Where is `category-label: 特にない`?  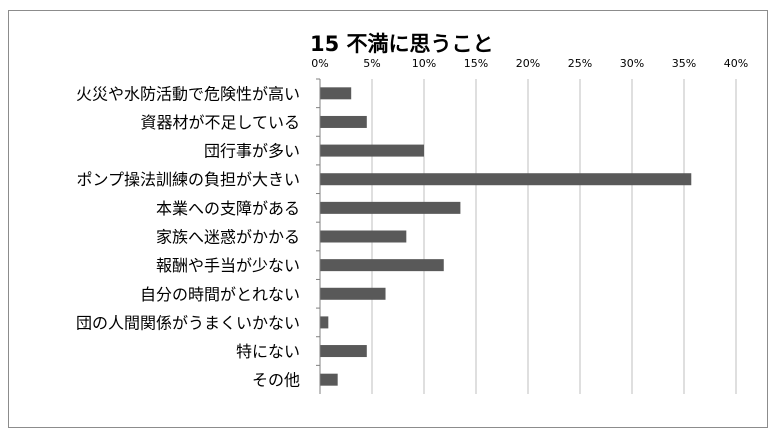
category-label: 特にない is located at coordinates (268, 351).